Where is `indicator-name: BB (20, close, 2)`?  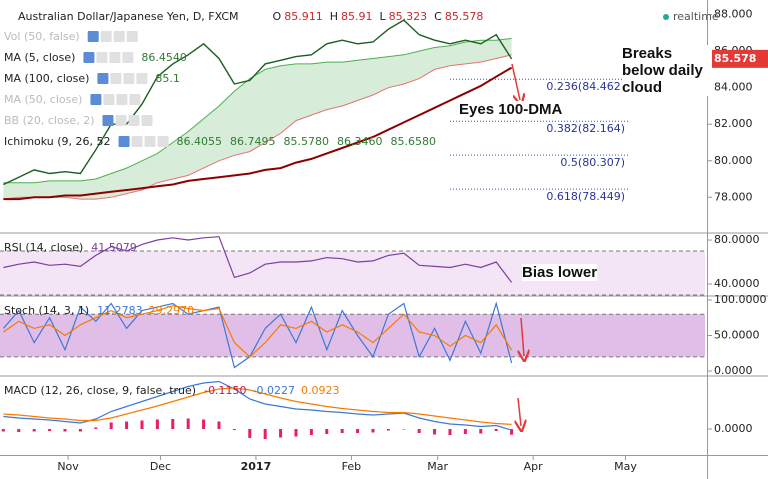
indicator-name: BB (20, close, 2) is located at coordinates (49, 120).